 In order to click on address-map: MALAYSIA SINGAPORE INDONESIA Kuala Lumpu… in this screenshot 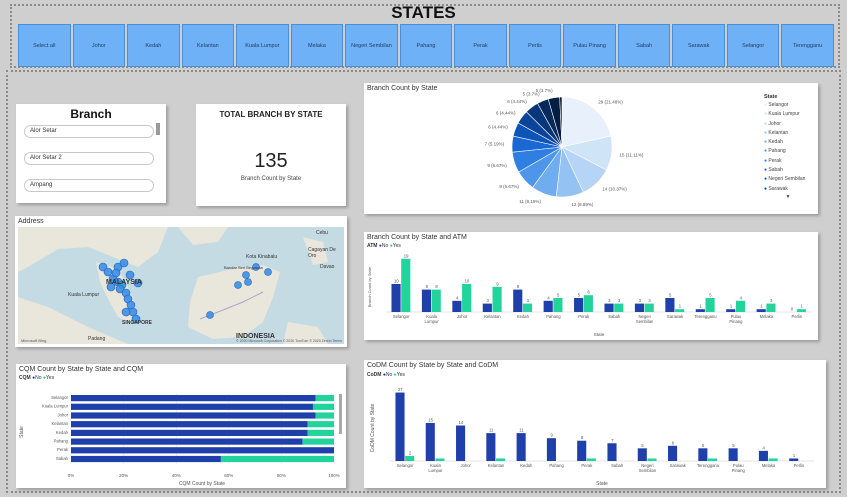, I will do `click(181, 285)`.